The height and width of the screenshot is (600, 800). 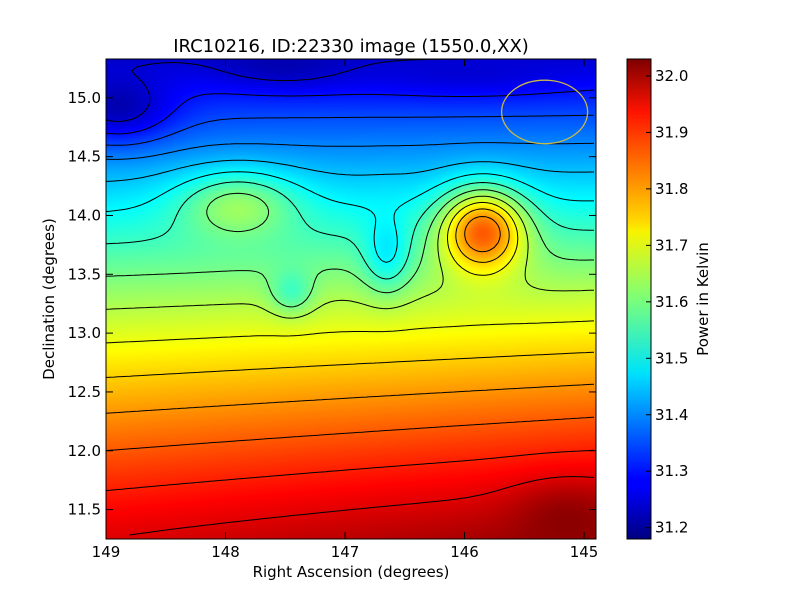 I want to click on x-tick-label: 145, so click(x=584, y=552).